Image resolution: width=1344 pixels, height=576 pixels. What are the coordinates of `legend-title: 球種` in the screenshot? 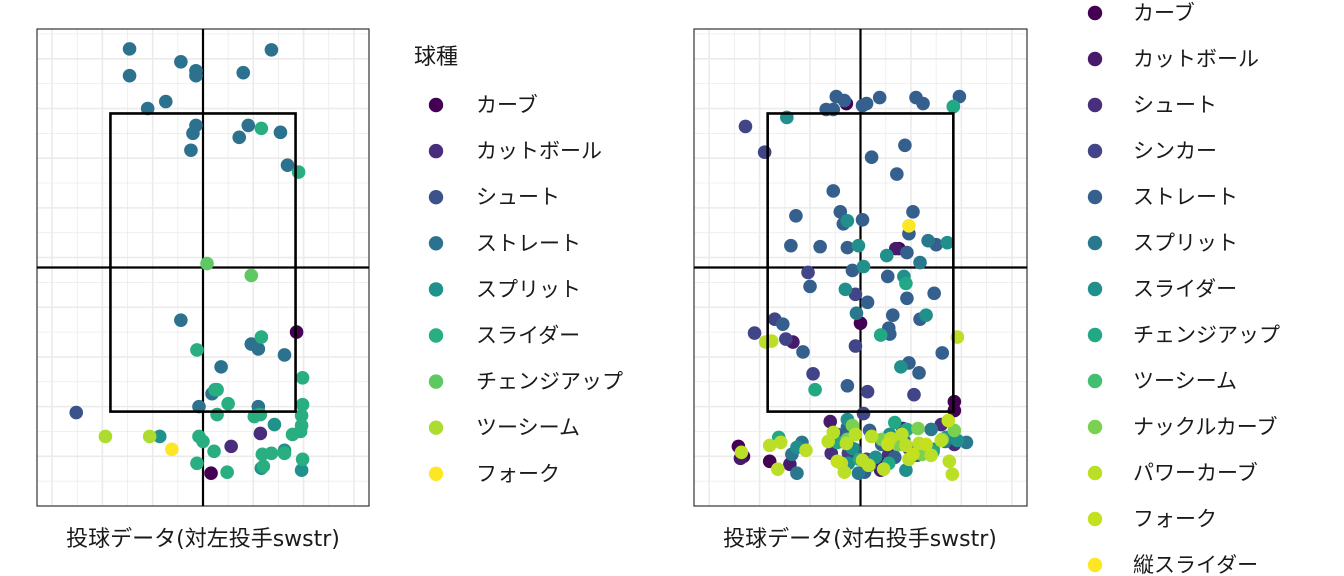 It's located at (436, 57).